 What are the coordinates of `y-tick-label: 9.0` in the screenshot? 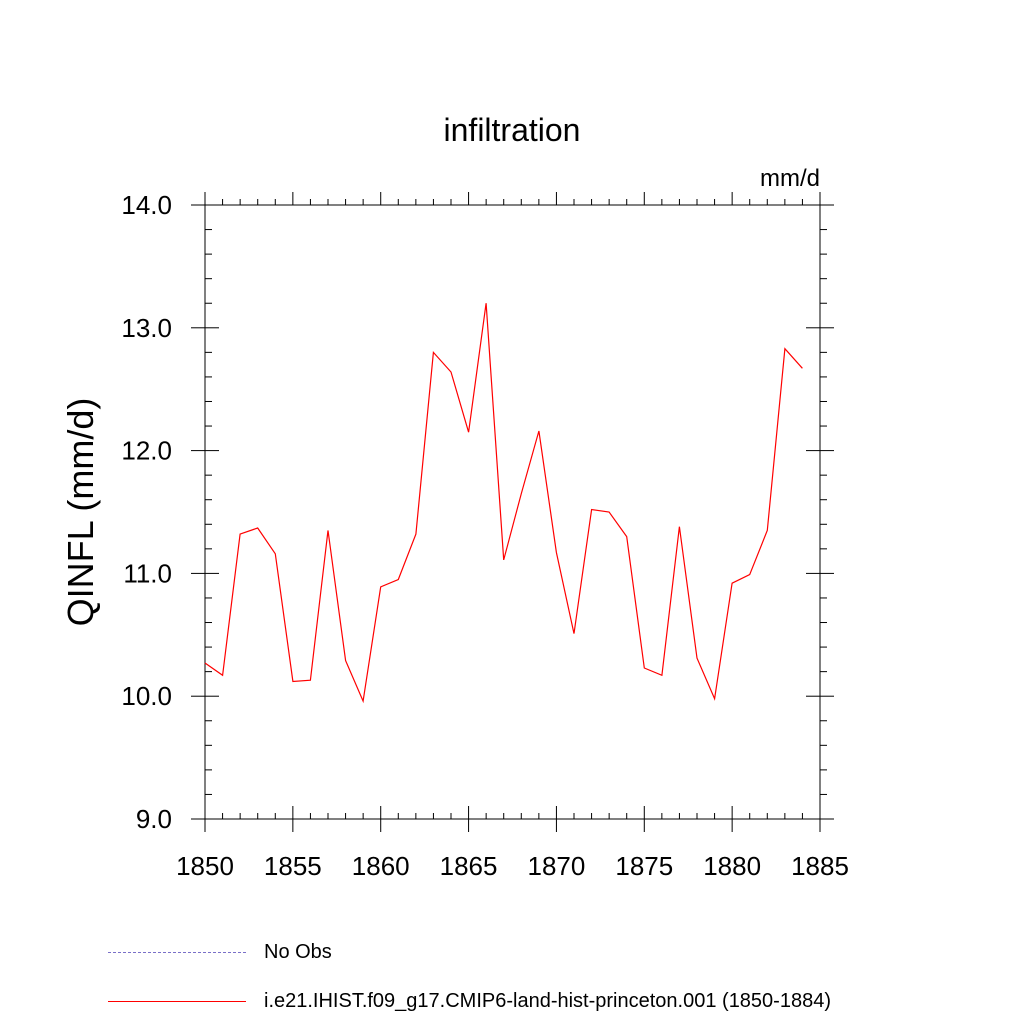 It's located at (154, 819).